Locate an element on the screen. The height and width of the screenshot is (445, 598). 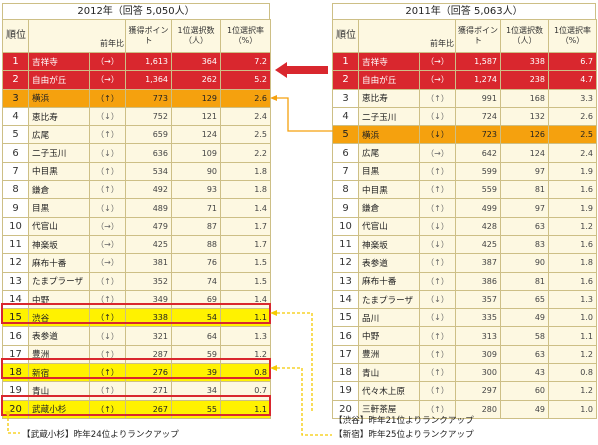
table-row: 16 表参道 （↓） 321 64 1.3 is located at coordinates (136, 336).